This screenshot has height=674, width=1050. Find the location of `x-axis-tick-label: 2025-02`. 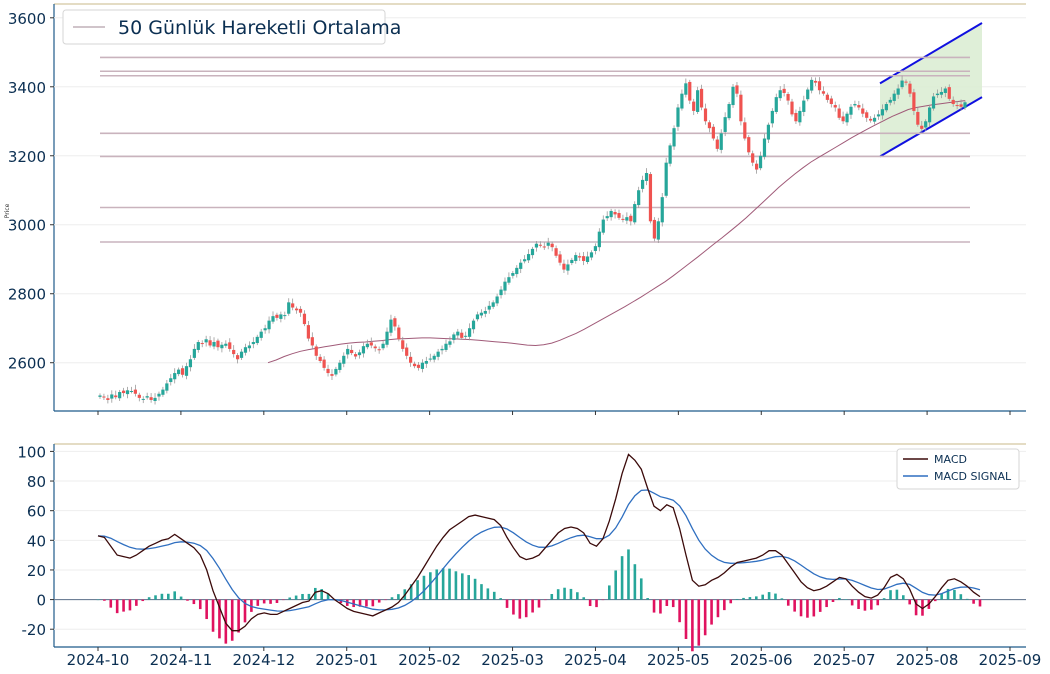

x-axis-tick-label: 2025-02 is located at coordinates (429, 660).